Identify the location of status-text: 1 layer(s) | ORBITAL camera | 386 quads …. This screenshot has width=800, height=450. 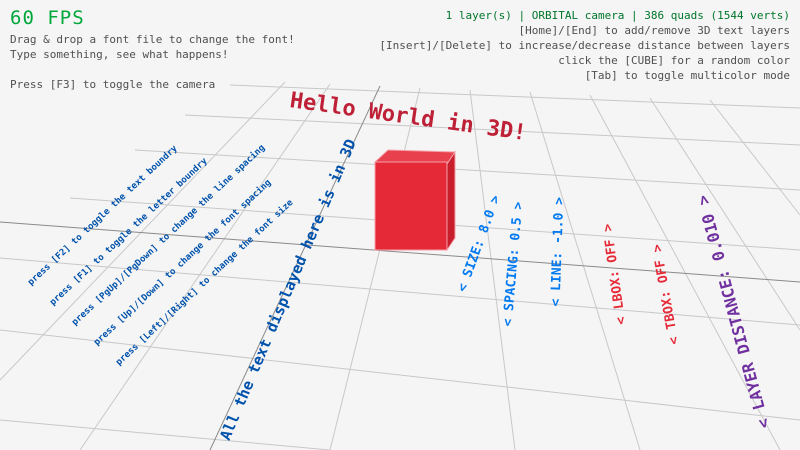
(617, 15).